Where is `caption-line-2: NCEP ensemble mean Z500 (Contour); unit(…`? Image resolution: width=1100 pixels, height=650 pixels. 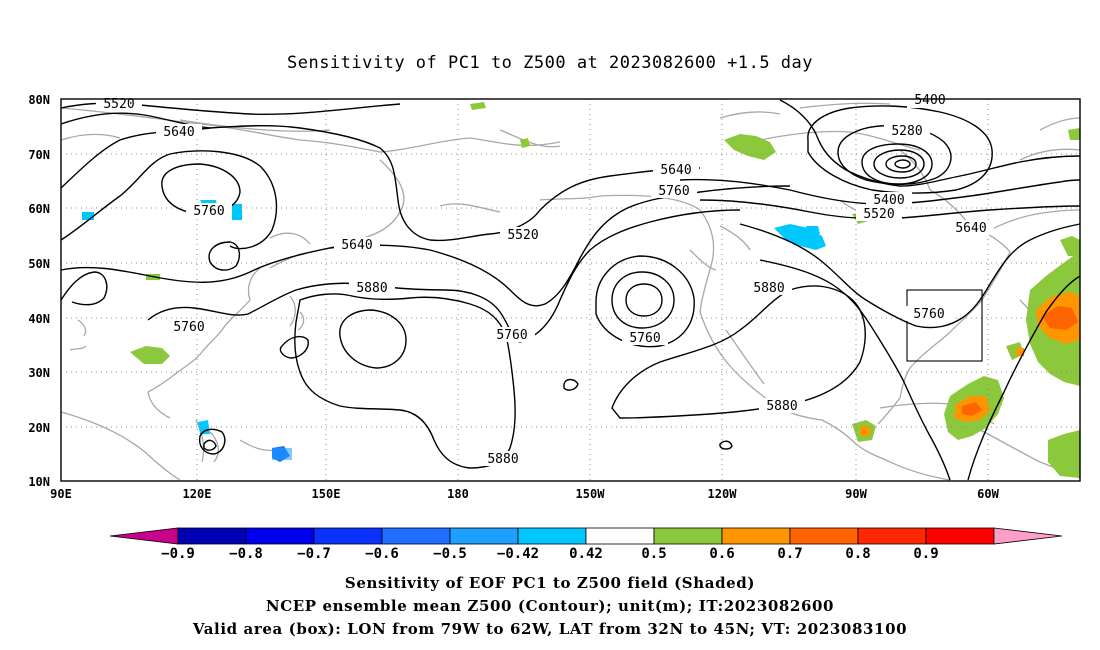
caption-line-2: NCEP ensemble mean Z500 (Contour); unit(… is located at coordinates (550, 606).